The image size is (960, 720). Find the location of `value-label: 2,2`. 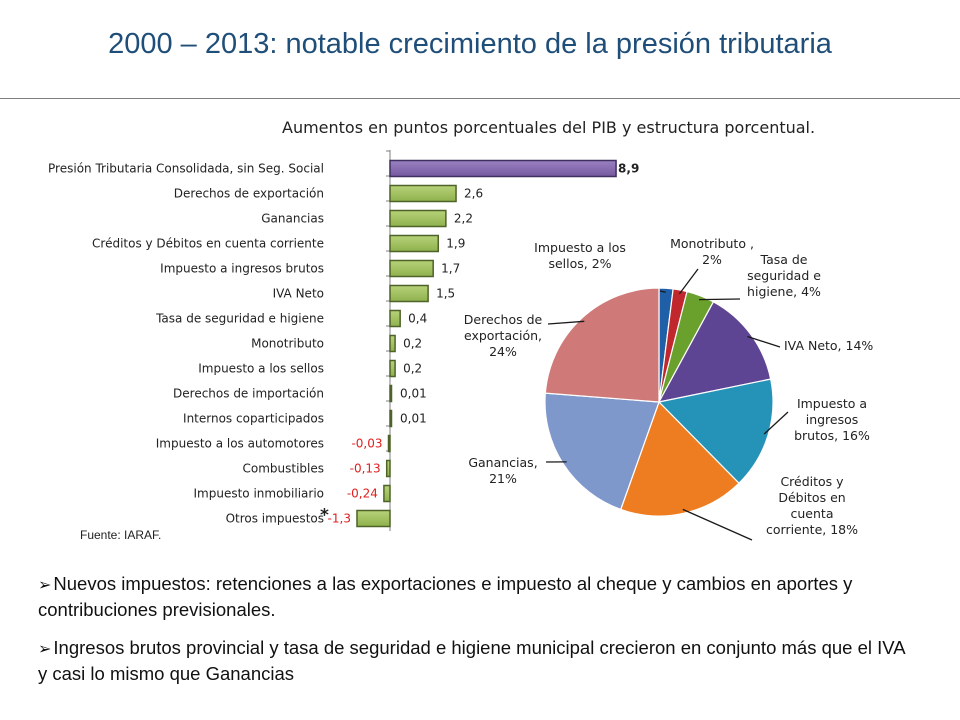

value-label: 2,2 is located at coordinates (463, 219).